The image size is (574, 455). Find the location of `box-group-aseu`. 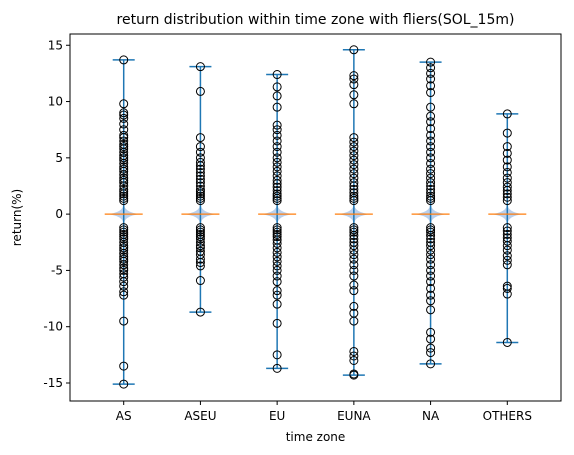

box-group-aseu is located at coordinates (200, 189).